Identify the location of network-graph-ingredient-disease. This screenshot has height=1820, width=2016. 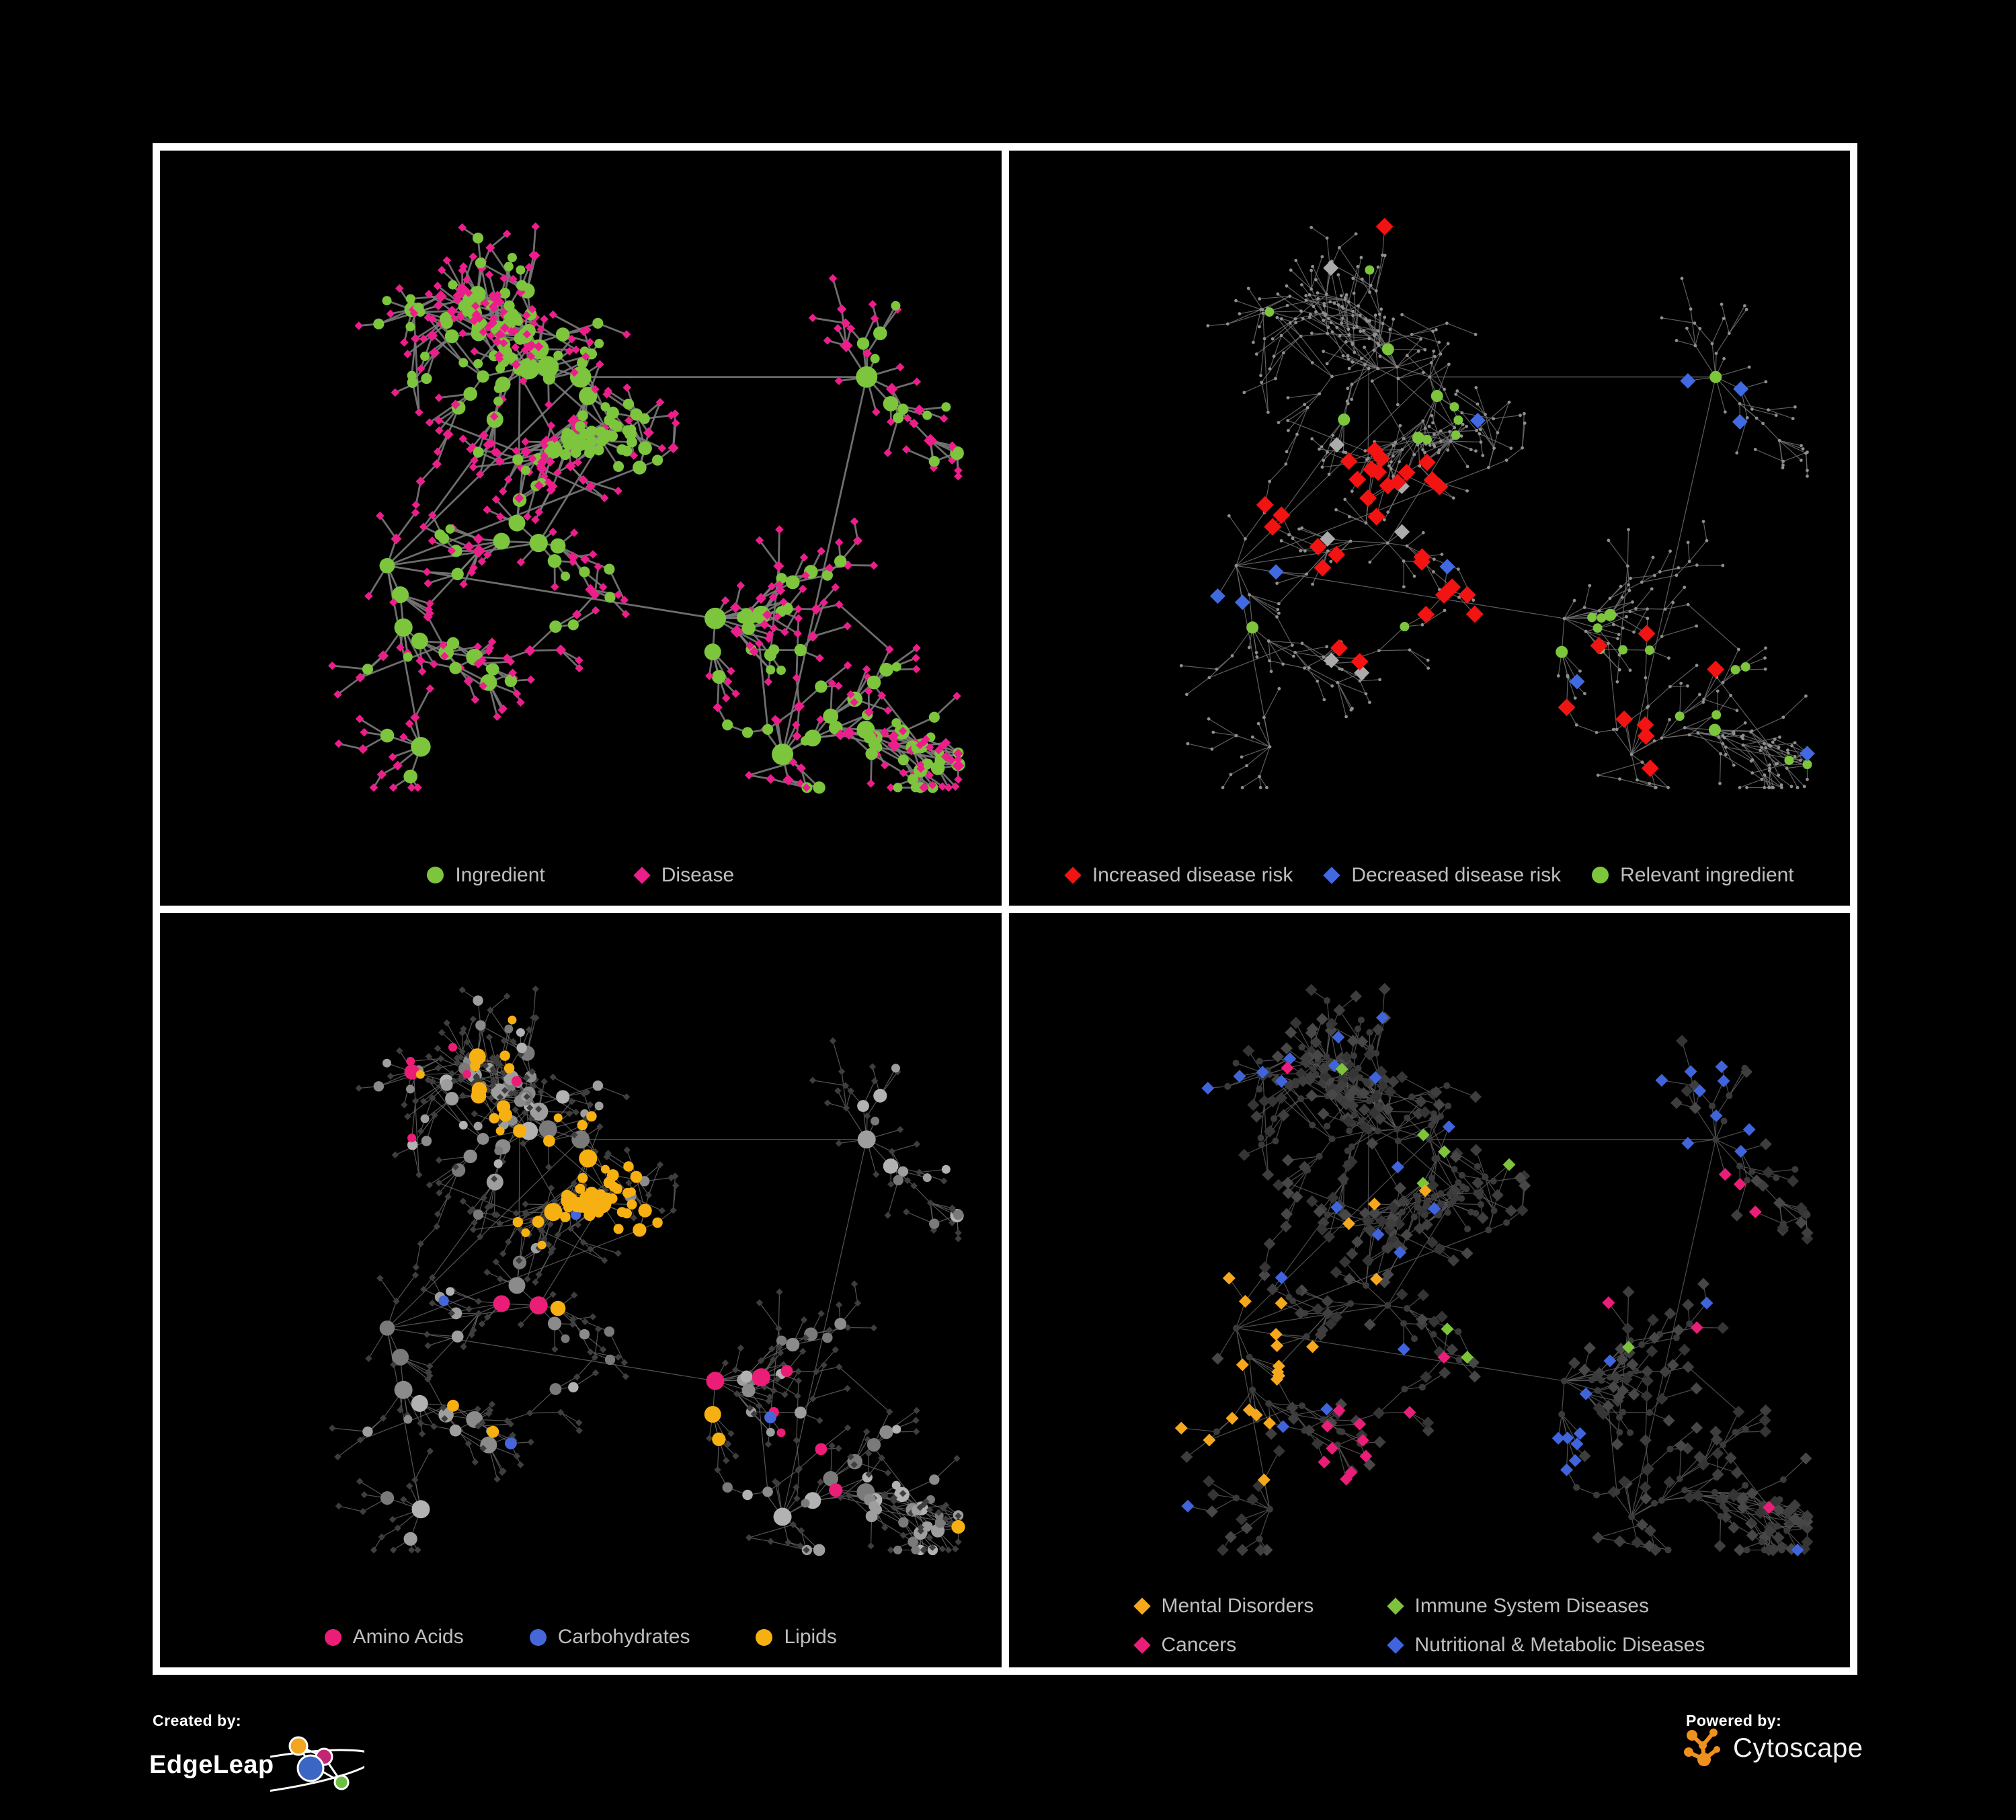
(646, 508).